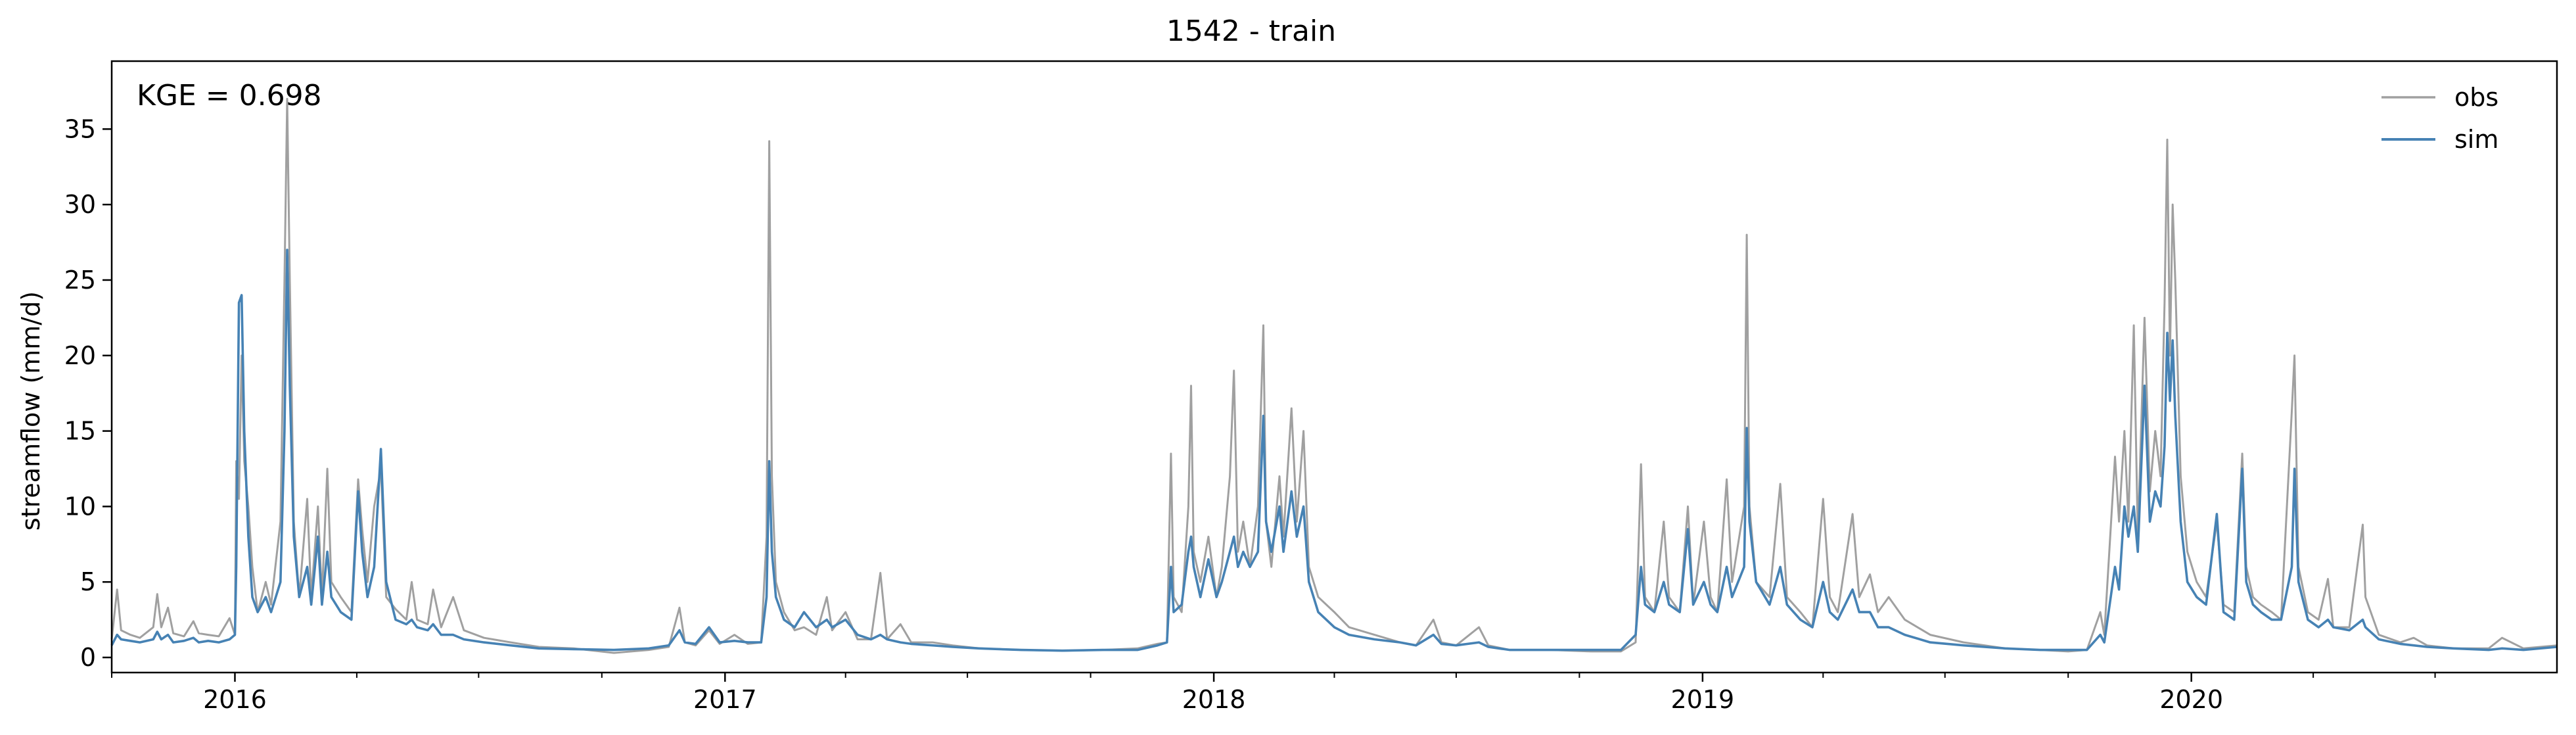 This screenshot has height=735, width=2576. Describe the element at coordinates (1273, 693) in the screenshot. I see `x-axis-ticks: 2016 2017 2018 2019 2020` at that location.